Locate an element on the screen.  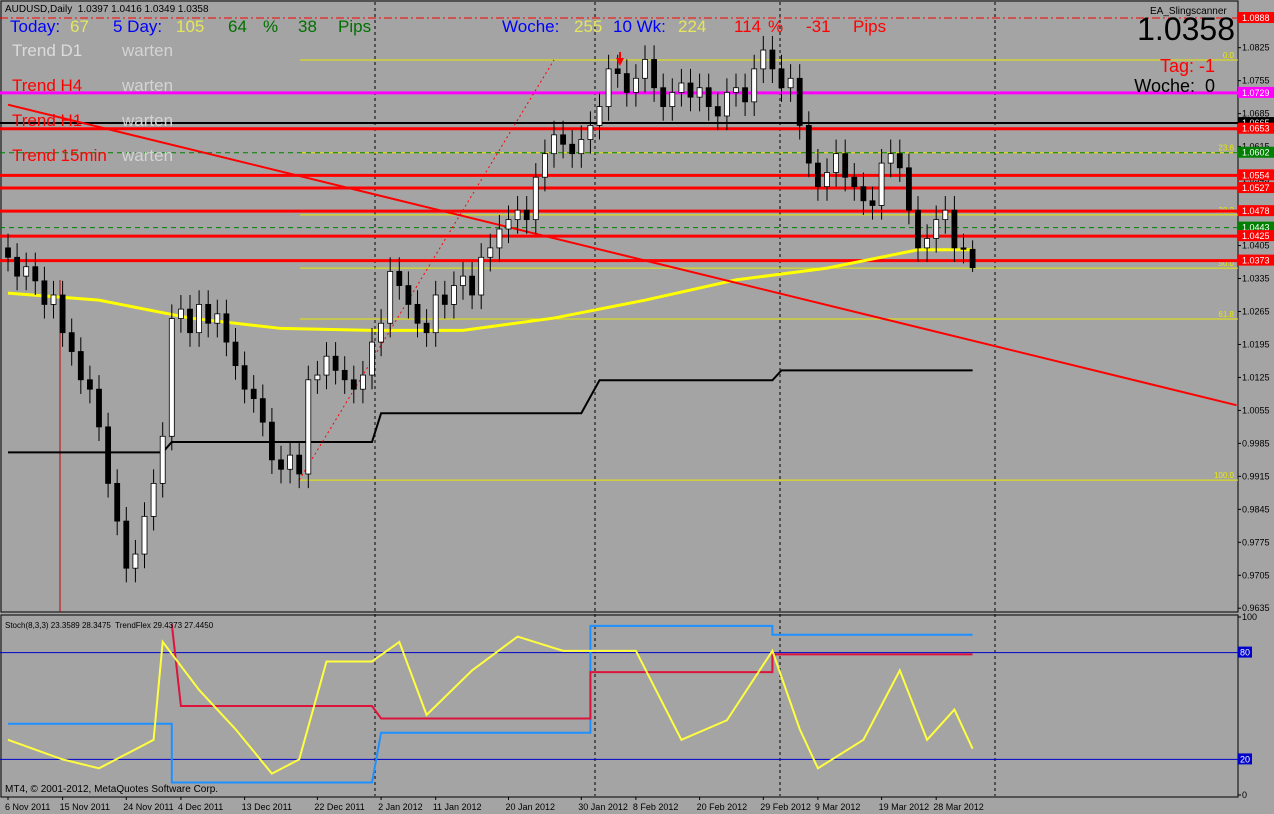
stat-value: 67 is located at coordinates (79, 26).